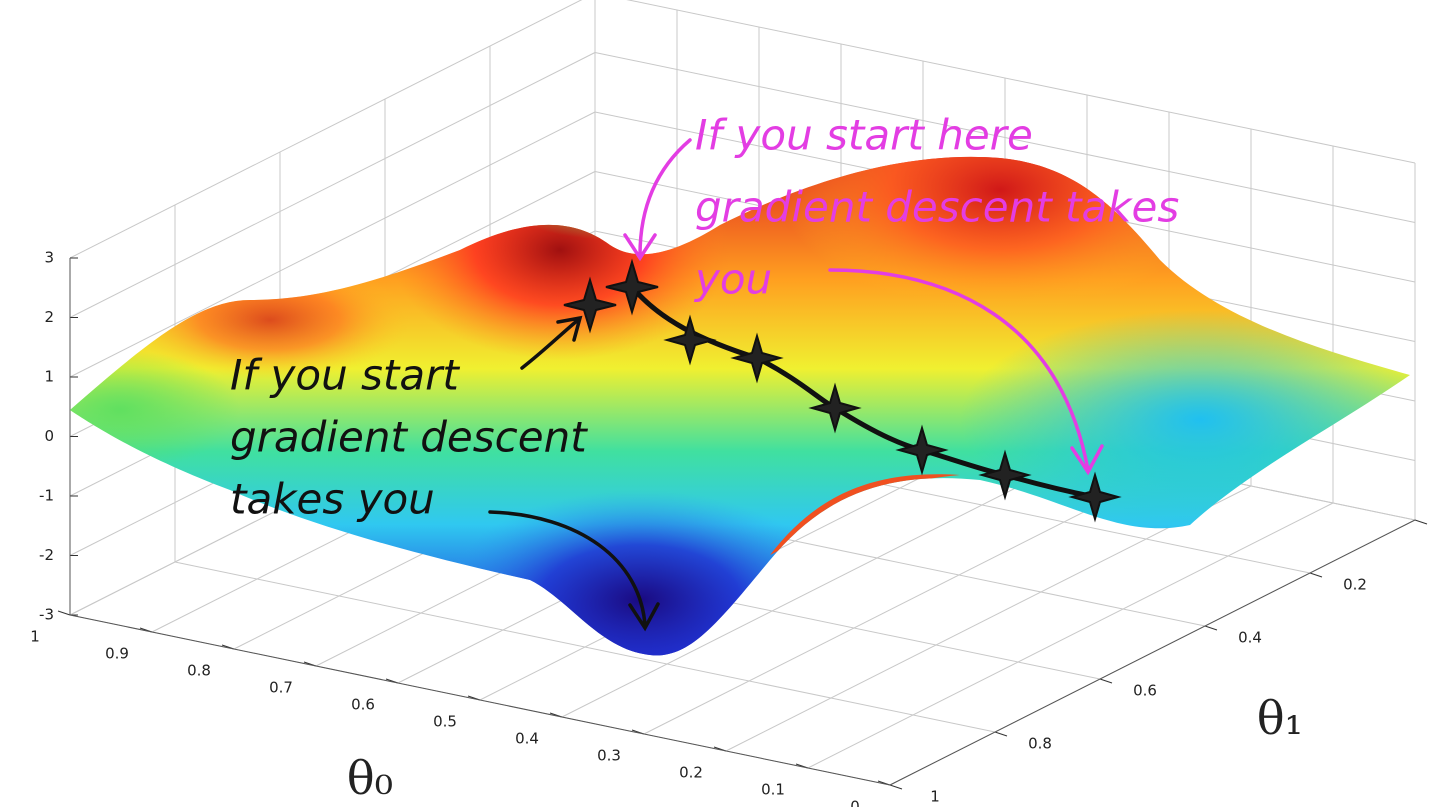 This screenshot has height=811, width=1451. Describe the element at coordinates (864, 135) in the screenshot. I see `annotation: If you start here` at that location.